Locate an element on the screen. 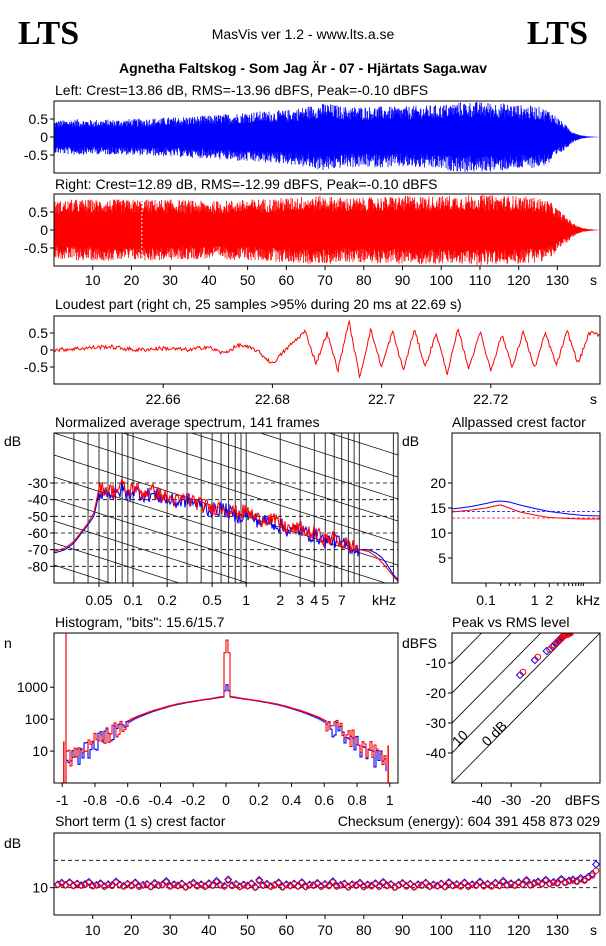 The width and height of the screenshot is (606, 946). right-channel-xtick-label: 40 is located at coordinates (209, 280).